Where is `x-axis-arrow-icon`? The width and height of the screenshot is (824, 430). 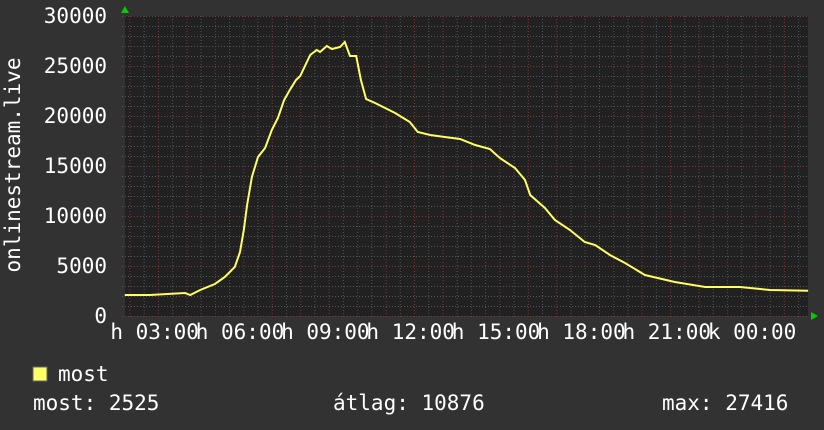 x-axis-arrow-icon is located at coordinates (814, 316).